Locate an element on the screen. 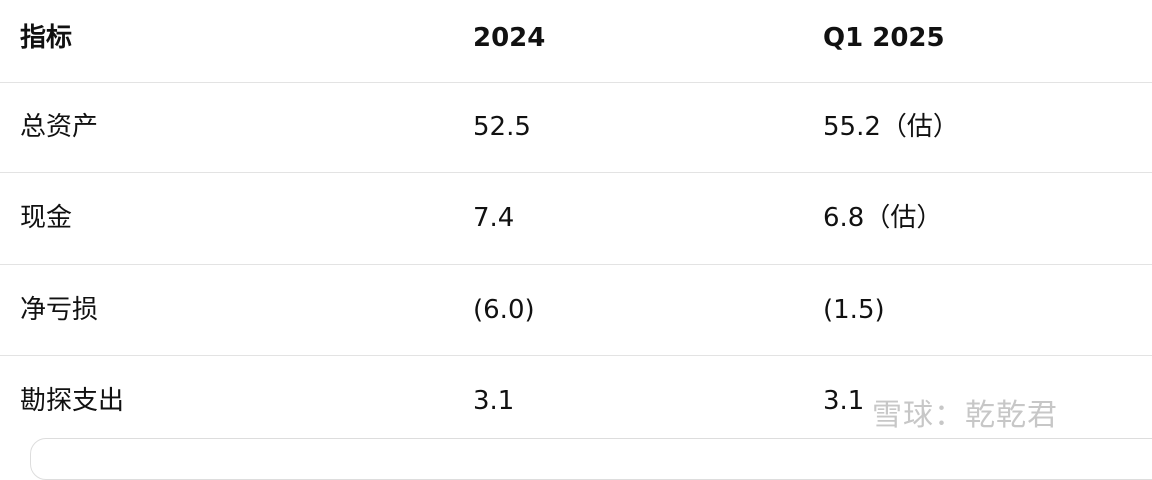  table-cell: 52.5 is located at coordinates (502, 127).